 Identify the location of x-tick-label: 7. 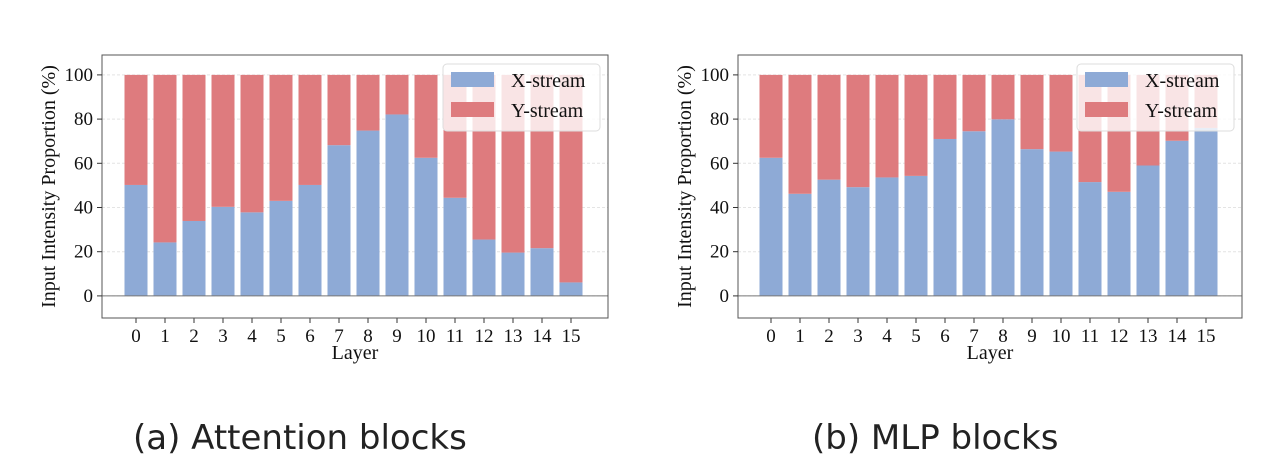
(974, 336).